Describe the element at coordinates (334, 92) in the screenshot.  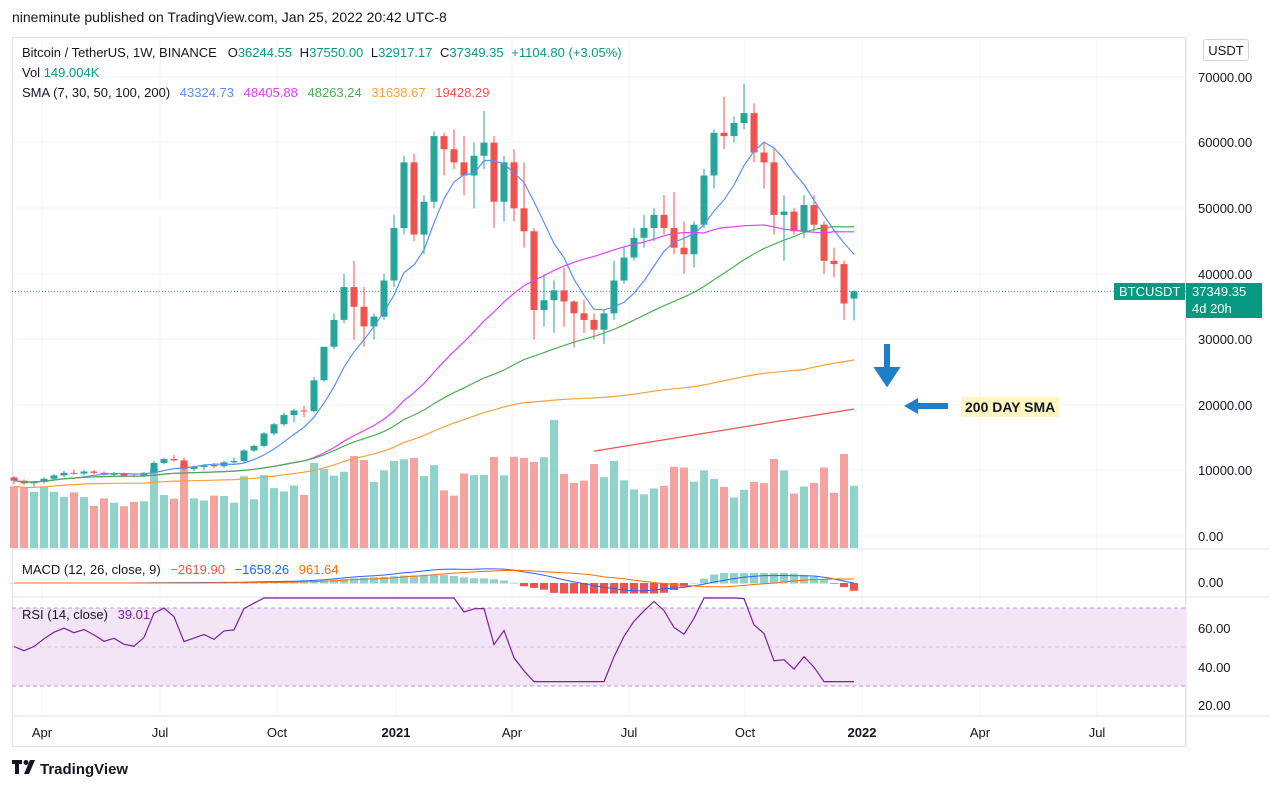
I see `sma50-value: 48263.24` at that location.